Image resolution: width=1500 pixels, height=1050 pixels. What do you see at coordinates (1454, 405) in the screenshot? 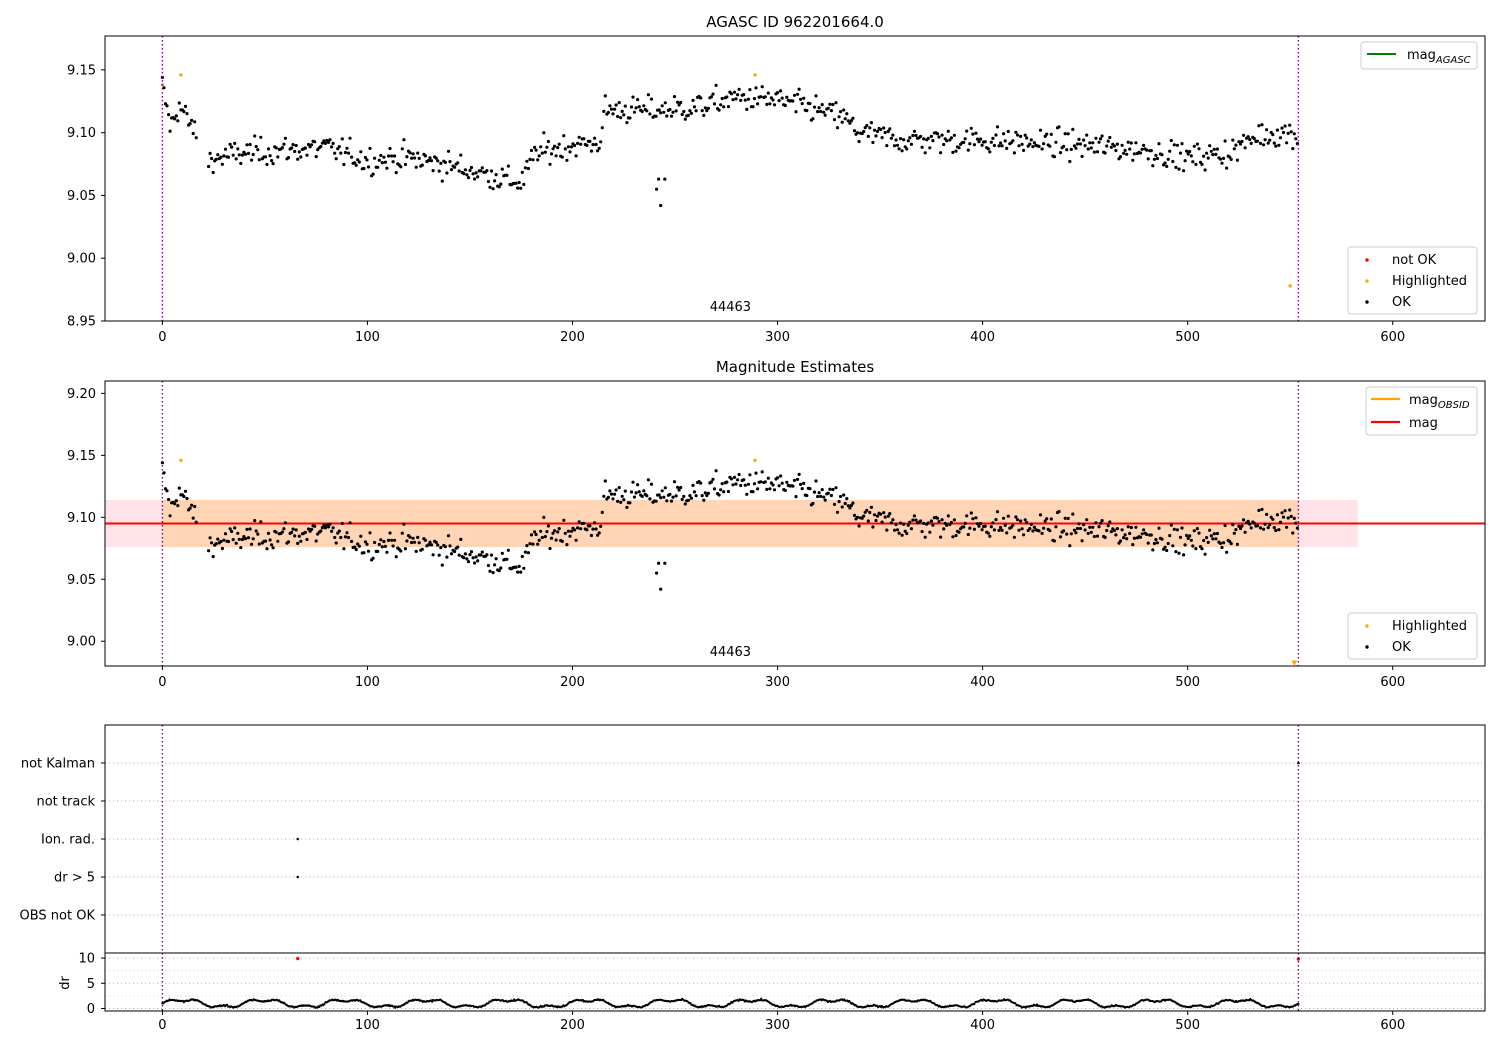
I see `mag-obsid-legend-label-sub: OBSID` at bounding box center [1454, 405].